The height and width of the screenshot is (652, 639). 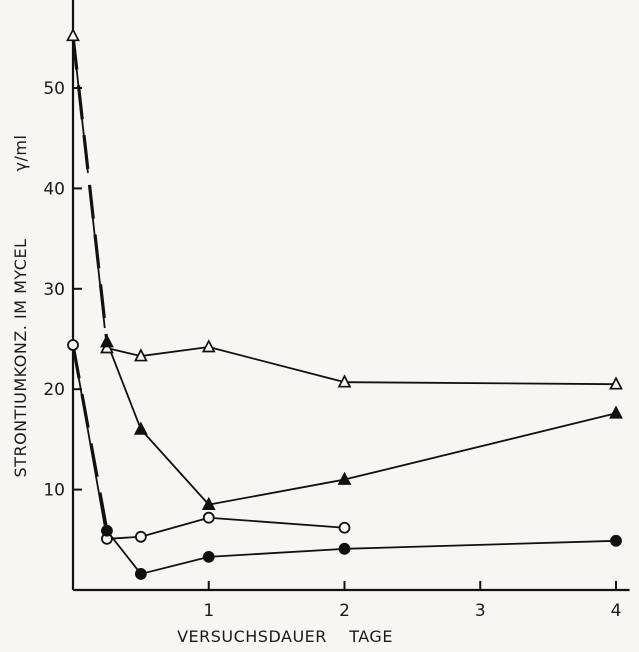 I want to click on y-tick-label: 20, so click(x=54, y=390).